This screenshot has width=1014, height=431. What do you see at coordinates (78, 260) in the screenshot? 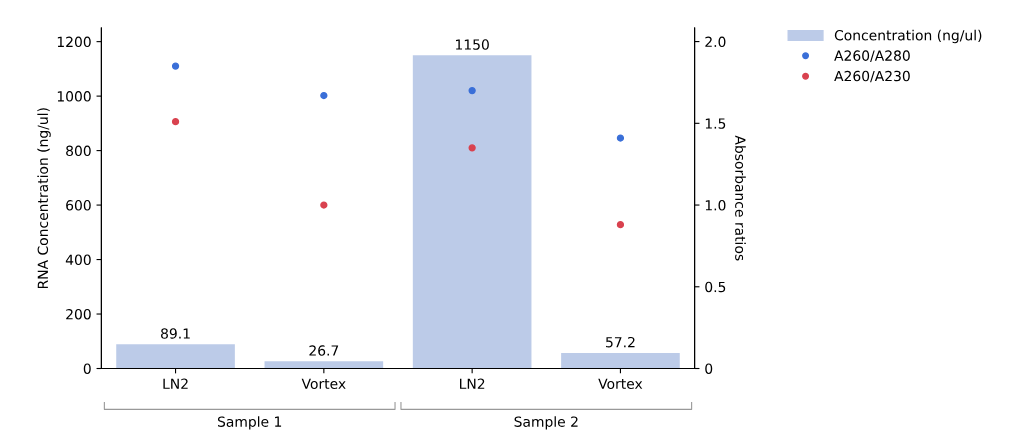
I see `y-tick-label: 400` at bounding box center [78, 260].